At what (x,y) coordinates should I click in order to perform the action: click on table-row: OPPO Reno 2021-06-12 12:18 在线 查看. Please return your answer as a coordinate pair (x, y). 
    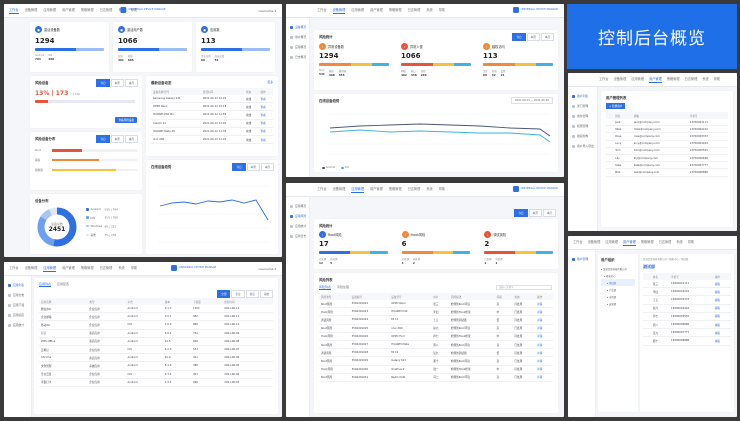
    Looking at the image, I should click on (212, 107).